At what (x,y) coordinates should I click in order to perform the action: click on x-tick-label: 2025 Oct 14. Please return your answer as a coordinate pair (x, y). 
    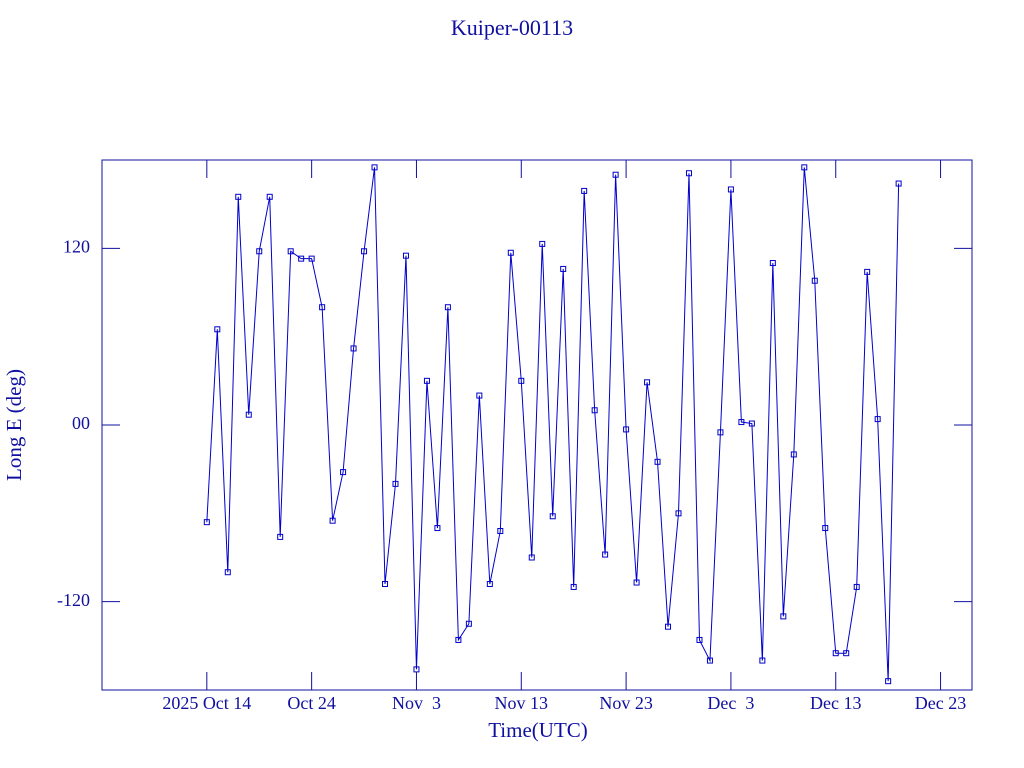
    Looking at the image, I should click on (206, 703).